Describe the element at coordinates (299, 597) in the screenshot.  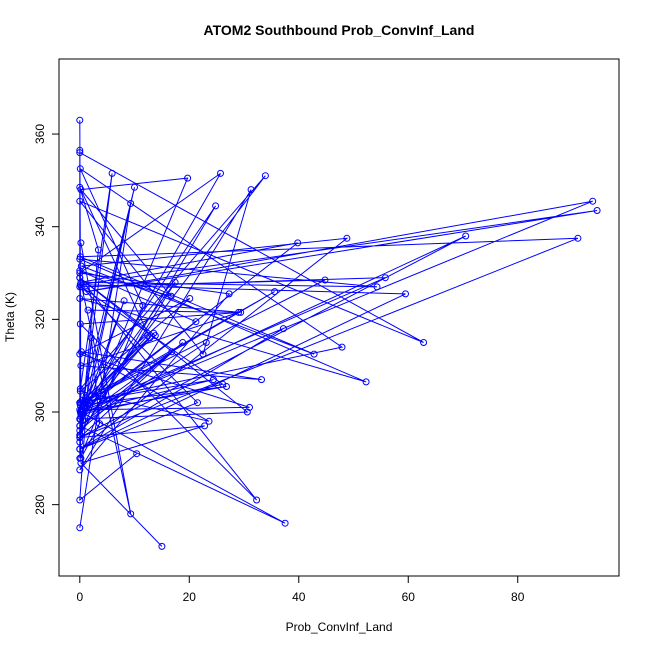
I see `x-tick-label: 40` at that location.